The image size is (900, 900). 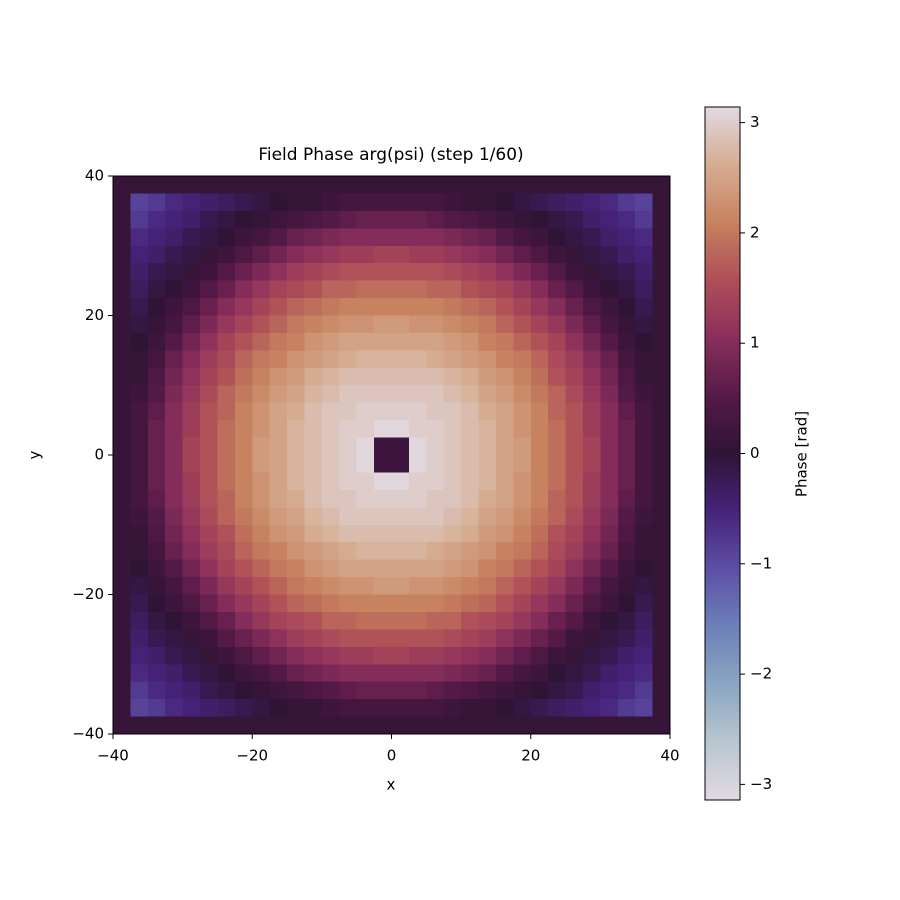 I want to click on x-tick-label: 40, so click(x=669, y=756).